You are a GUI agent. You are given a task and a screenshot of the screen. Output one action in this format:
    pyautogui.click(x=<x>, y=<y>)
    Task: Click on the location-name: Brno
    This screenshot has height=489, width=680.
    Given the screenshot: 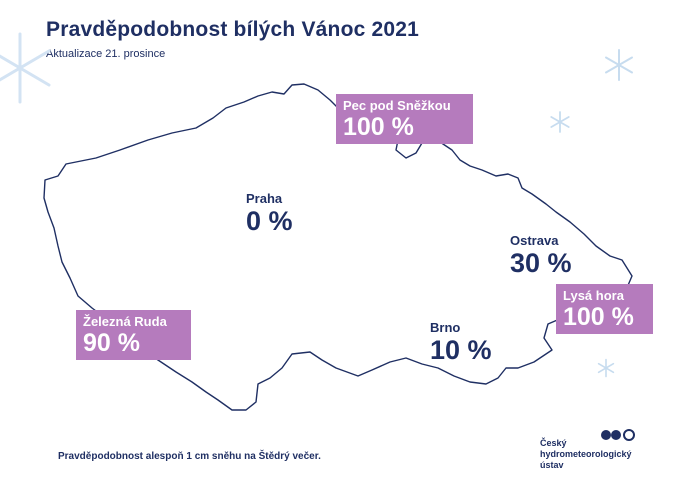 What is the action you would take?
    pyautogui.click(x=445, y=327)
    